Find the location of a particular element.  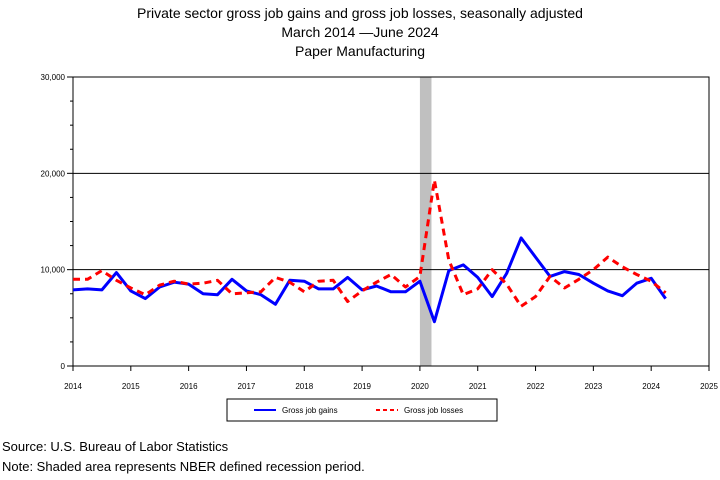

y-tick-label: 30,000 is located at coordinates (53, 77).